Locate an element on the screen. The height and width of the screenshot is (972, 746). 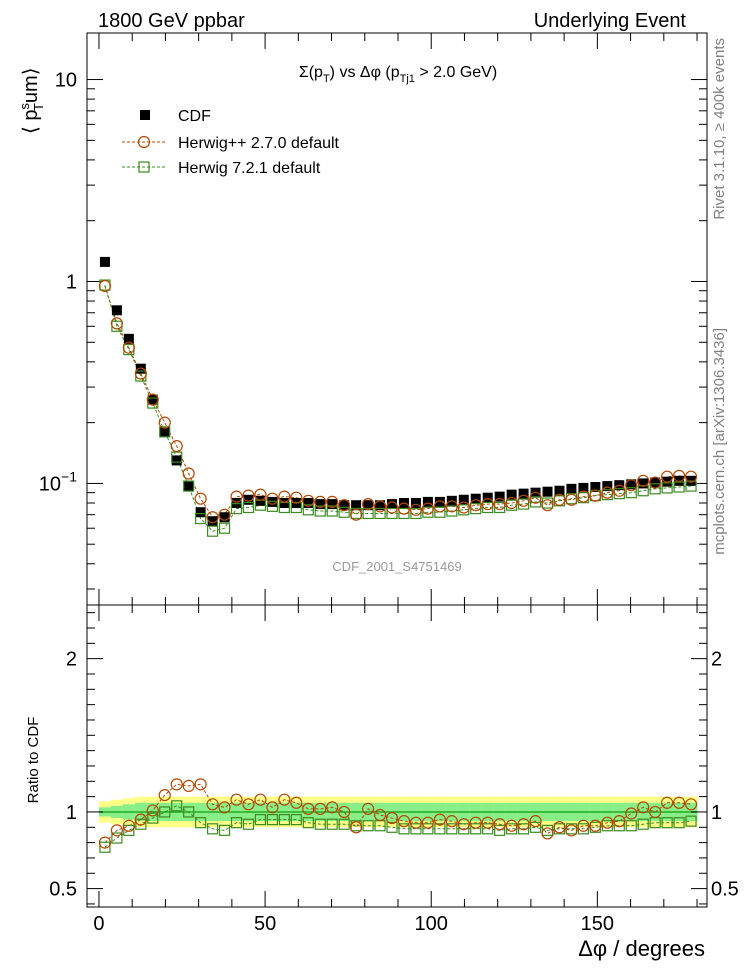
ratio-y-tick-label-left: 0.5 is located at coordinates (63, 890).